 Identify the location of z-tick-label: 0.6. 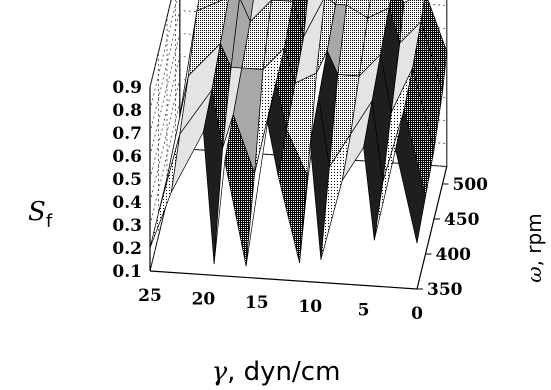
(127, 157).